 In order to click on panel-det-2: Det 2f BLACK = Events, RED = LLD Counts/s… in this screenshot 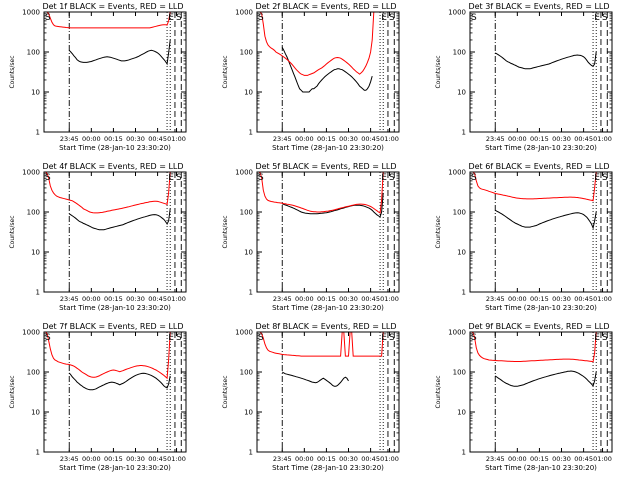, I will do `click(311, 77)`.